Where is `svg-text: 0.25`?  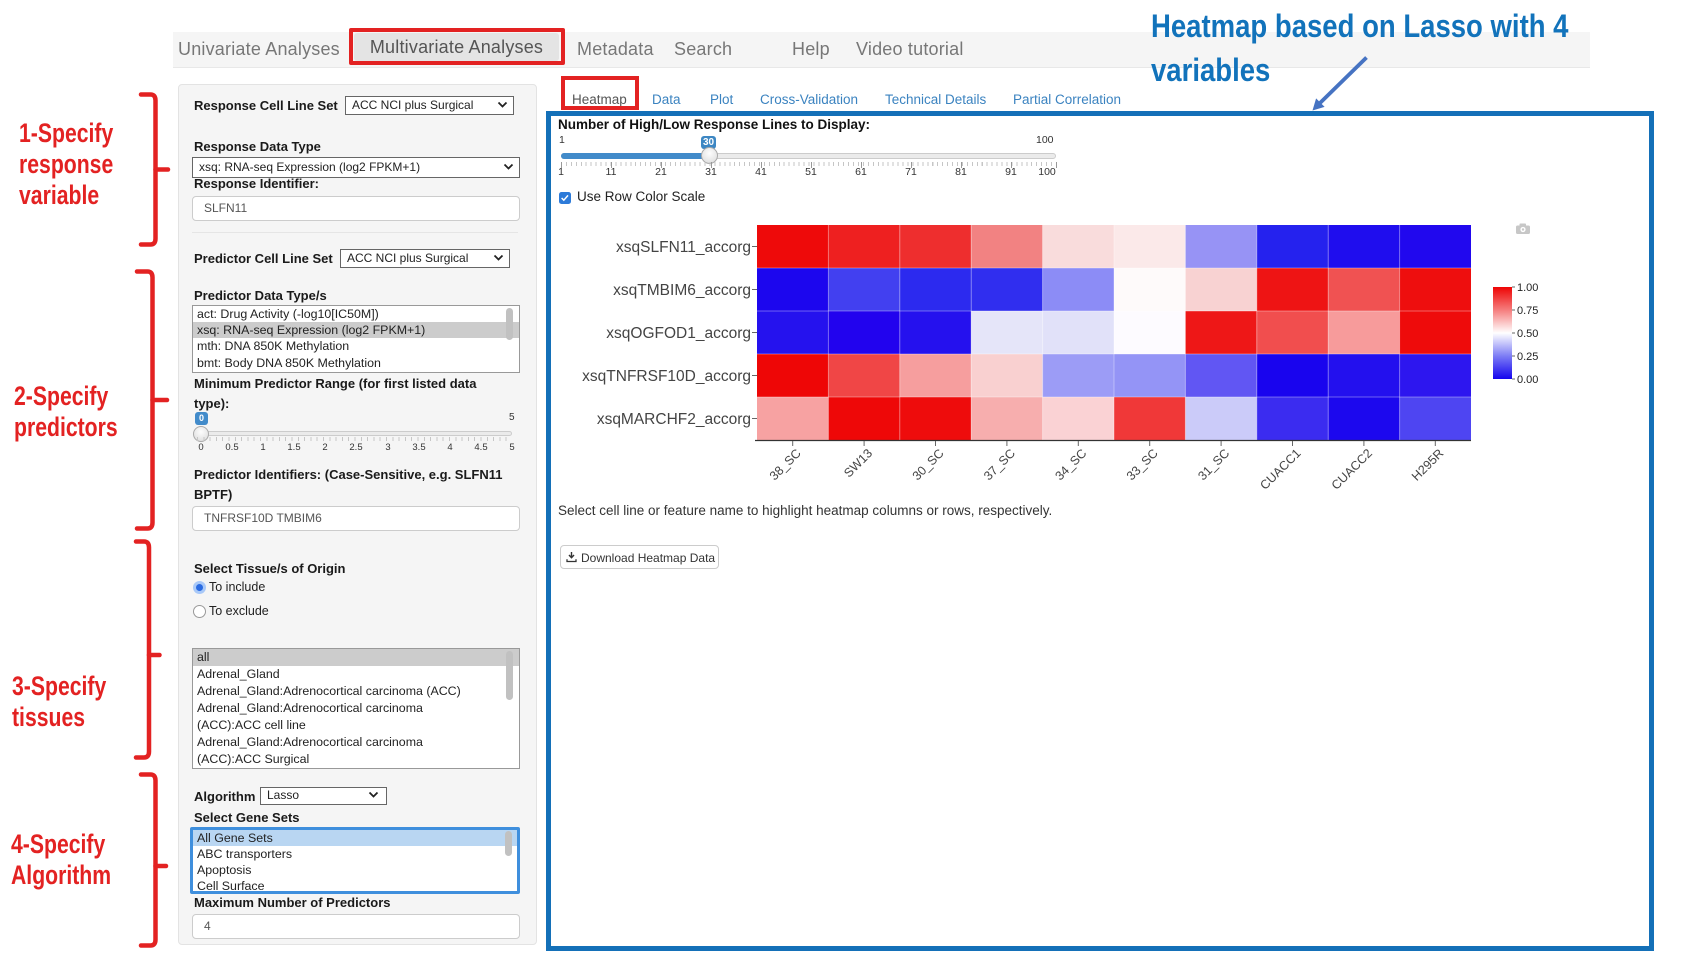 svg-text: 0.25 is located at coordinates (1527, 357).